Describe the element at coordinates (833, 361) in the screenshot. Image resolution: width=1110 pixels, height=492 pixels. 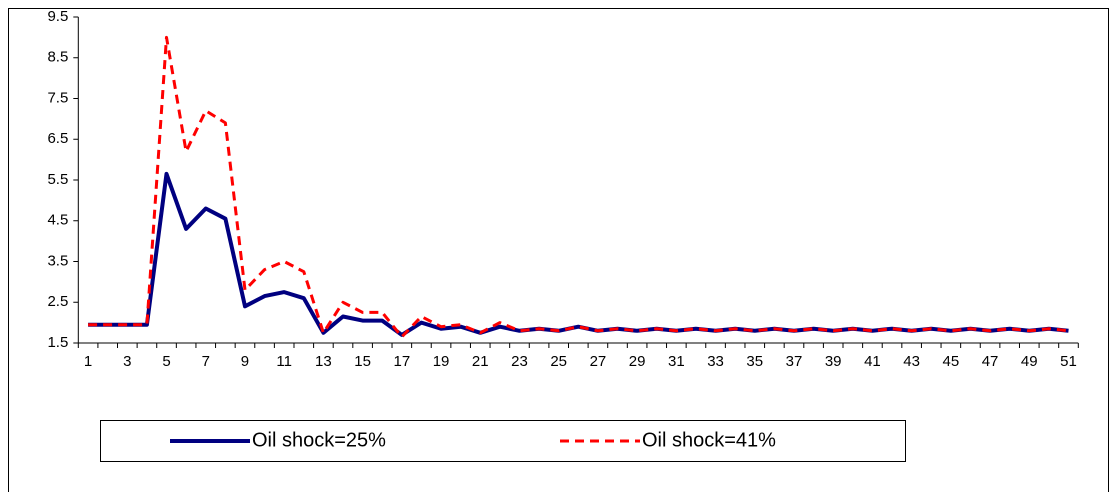
I see `x-tick-label: 39` at that location.